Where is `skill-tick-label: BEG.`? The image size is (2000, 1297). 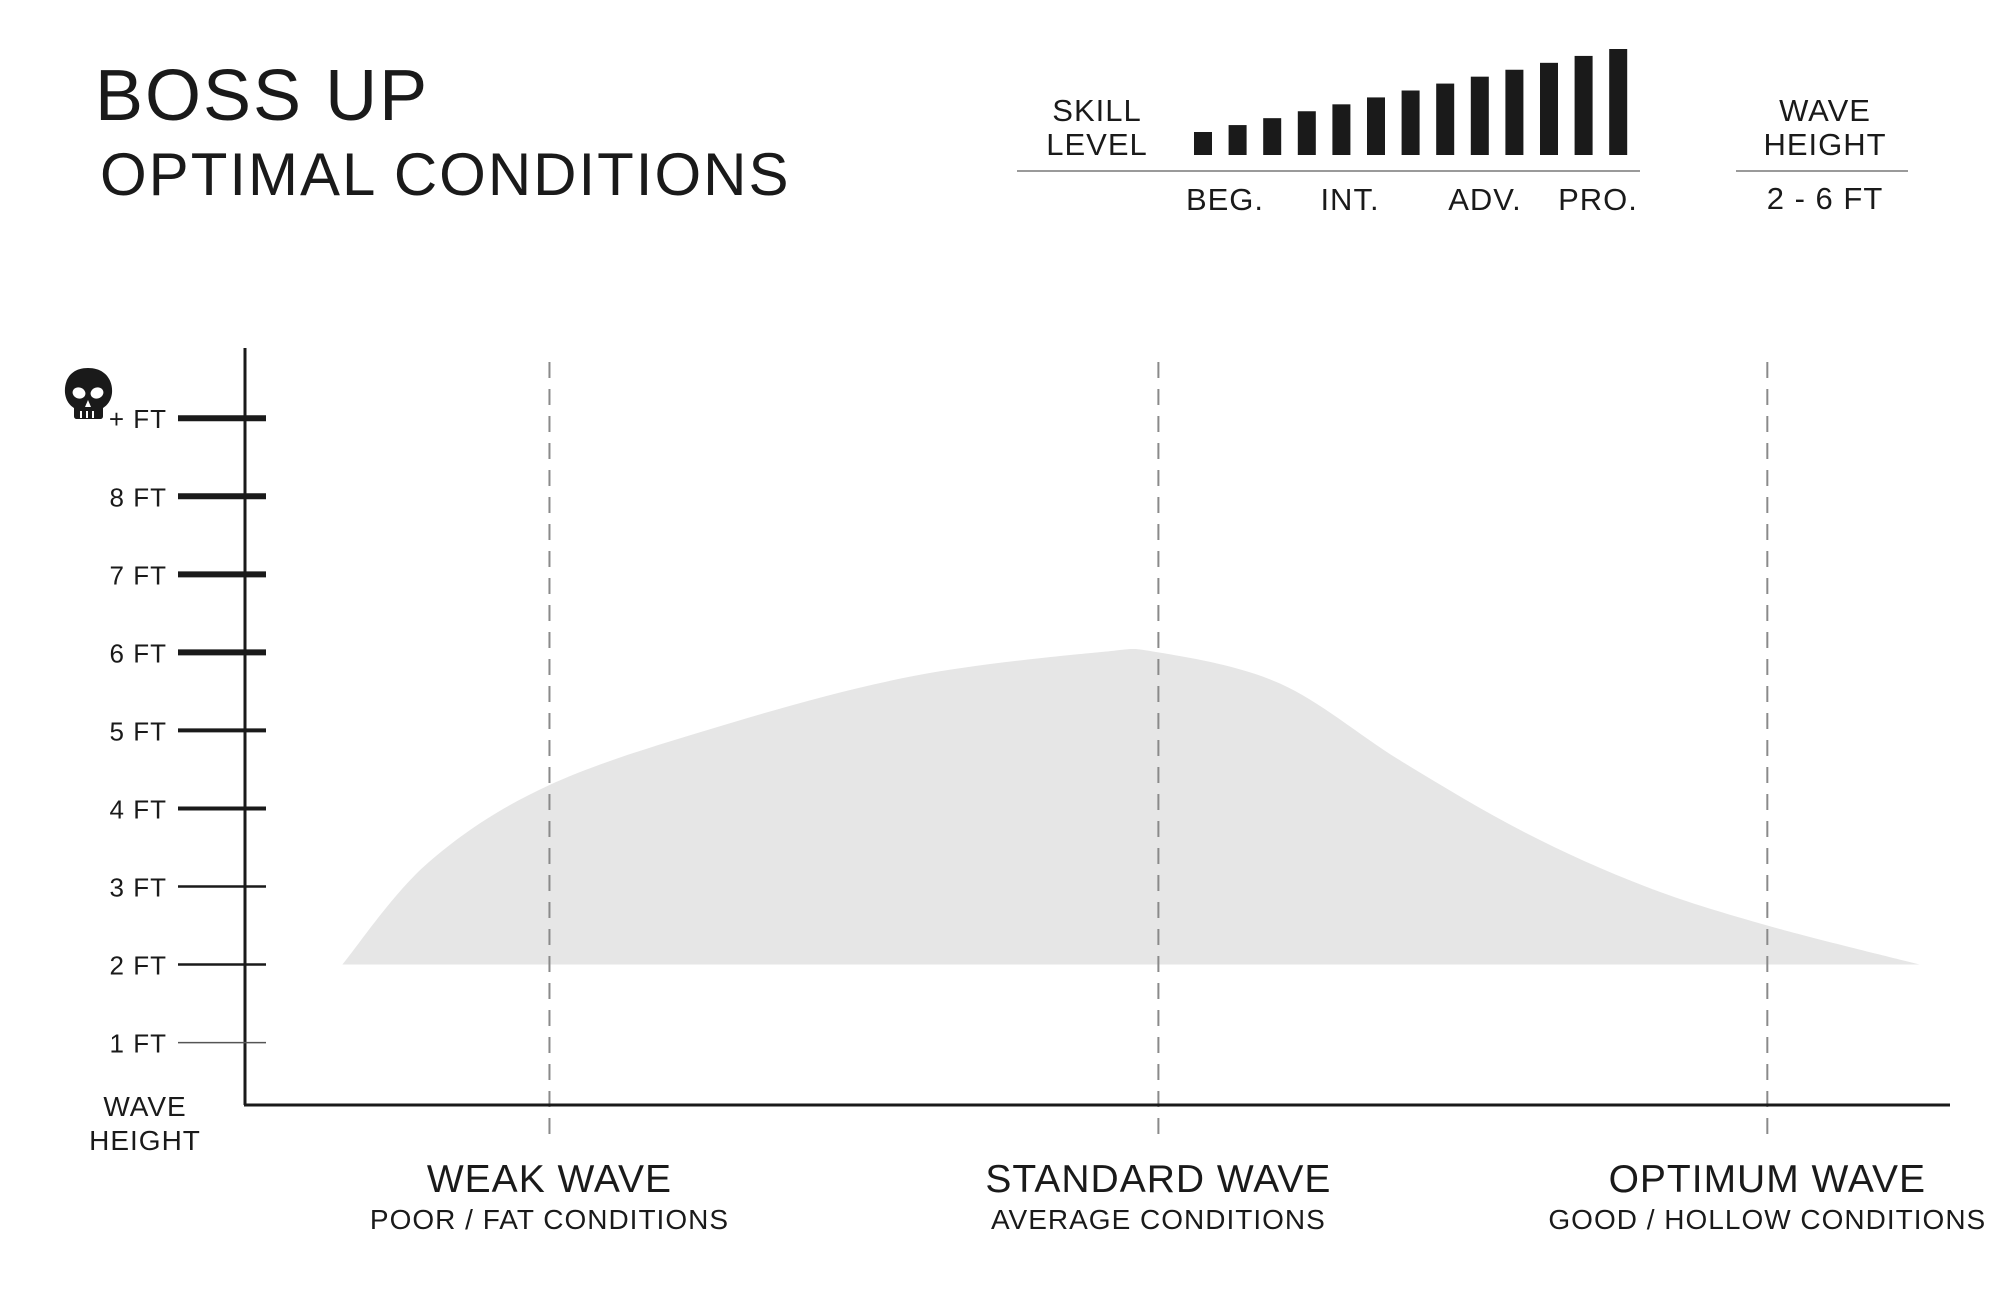
skill-tick-label: BEG. is located at coordinates (1225, 199).